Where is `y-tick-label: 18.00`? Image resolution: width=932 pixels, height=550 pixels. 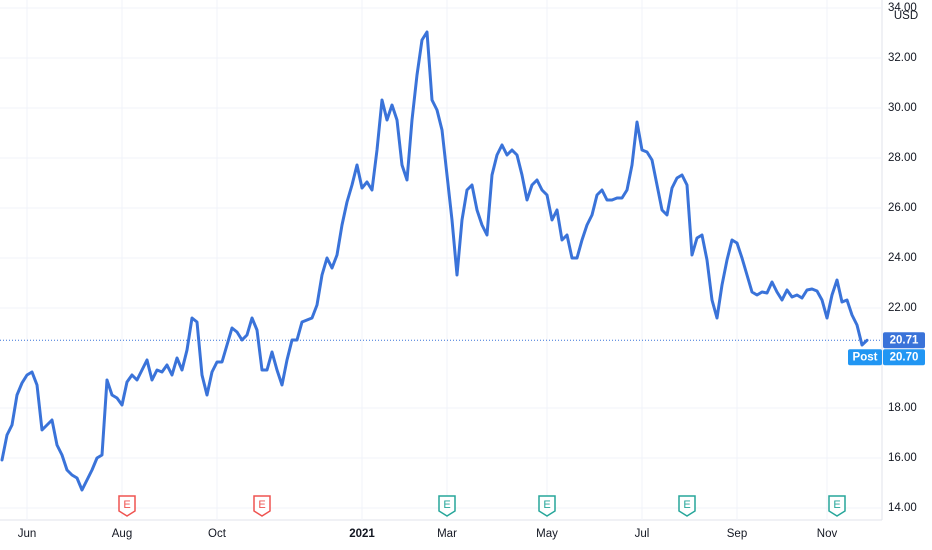
y-tick-label: 18.00 is located at coordinates (902, 408).